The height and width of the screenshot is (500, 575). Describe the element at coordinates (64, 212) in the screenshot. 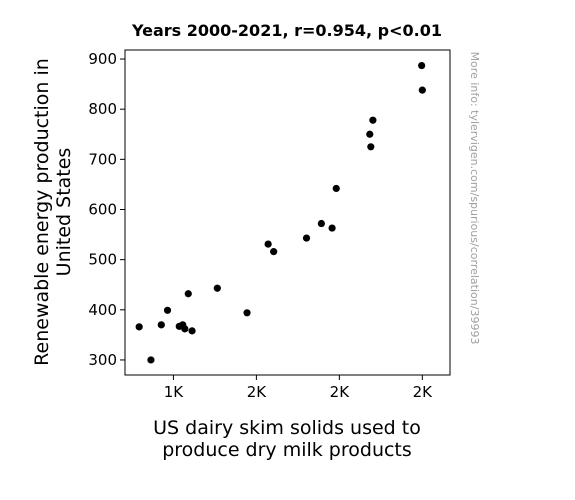

I see `y-axis-label-line-2: United States` at that location.